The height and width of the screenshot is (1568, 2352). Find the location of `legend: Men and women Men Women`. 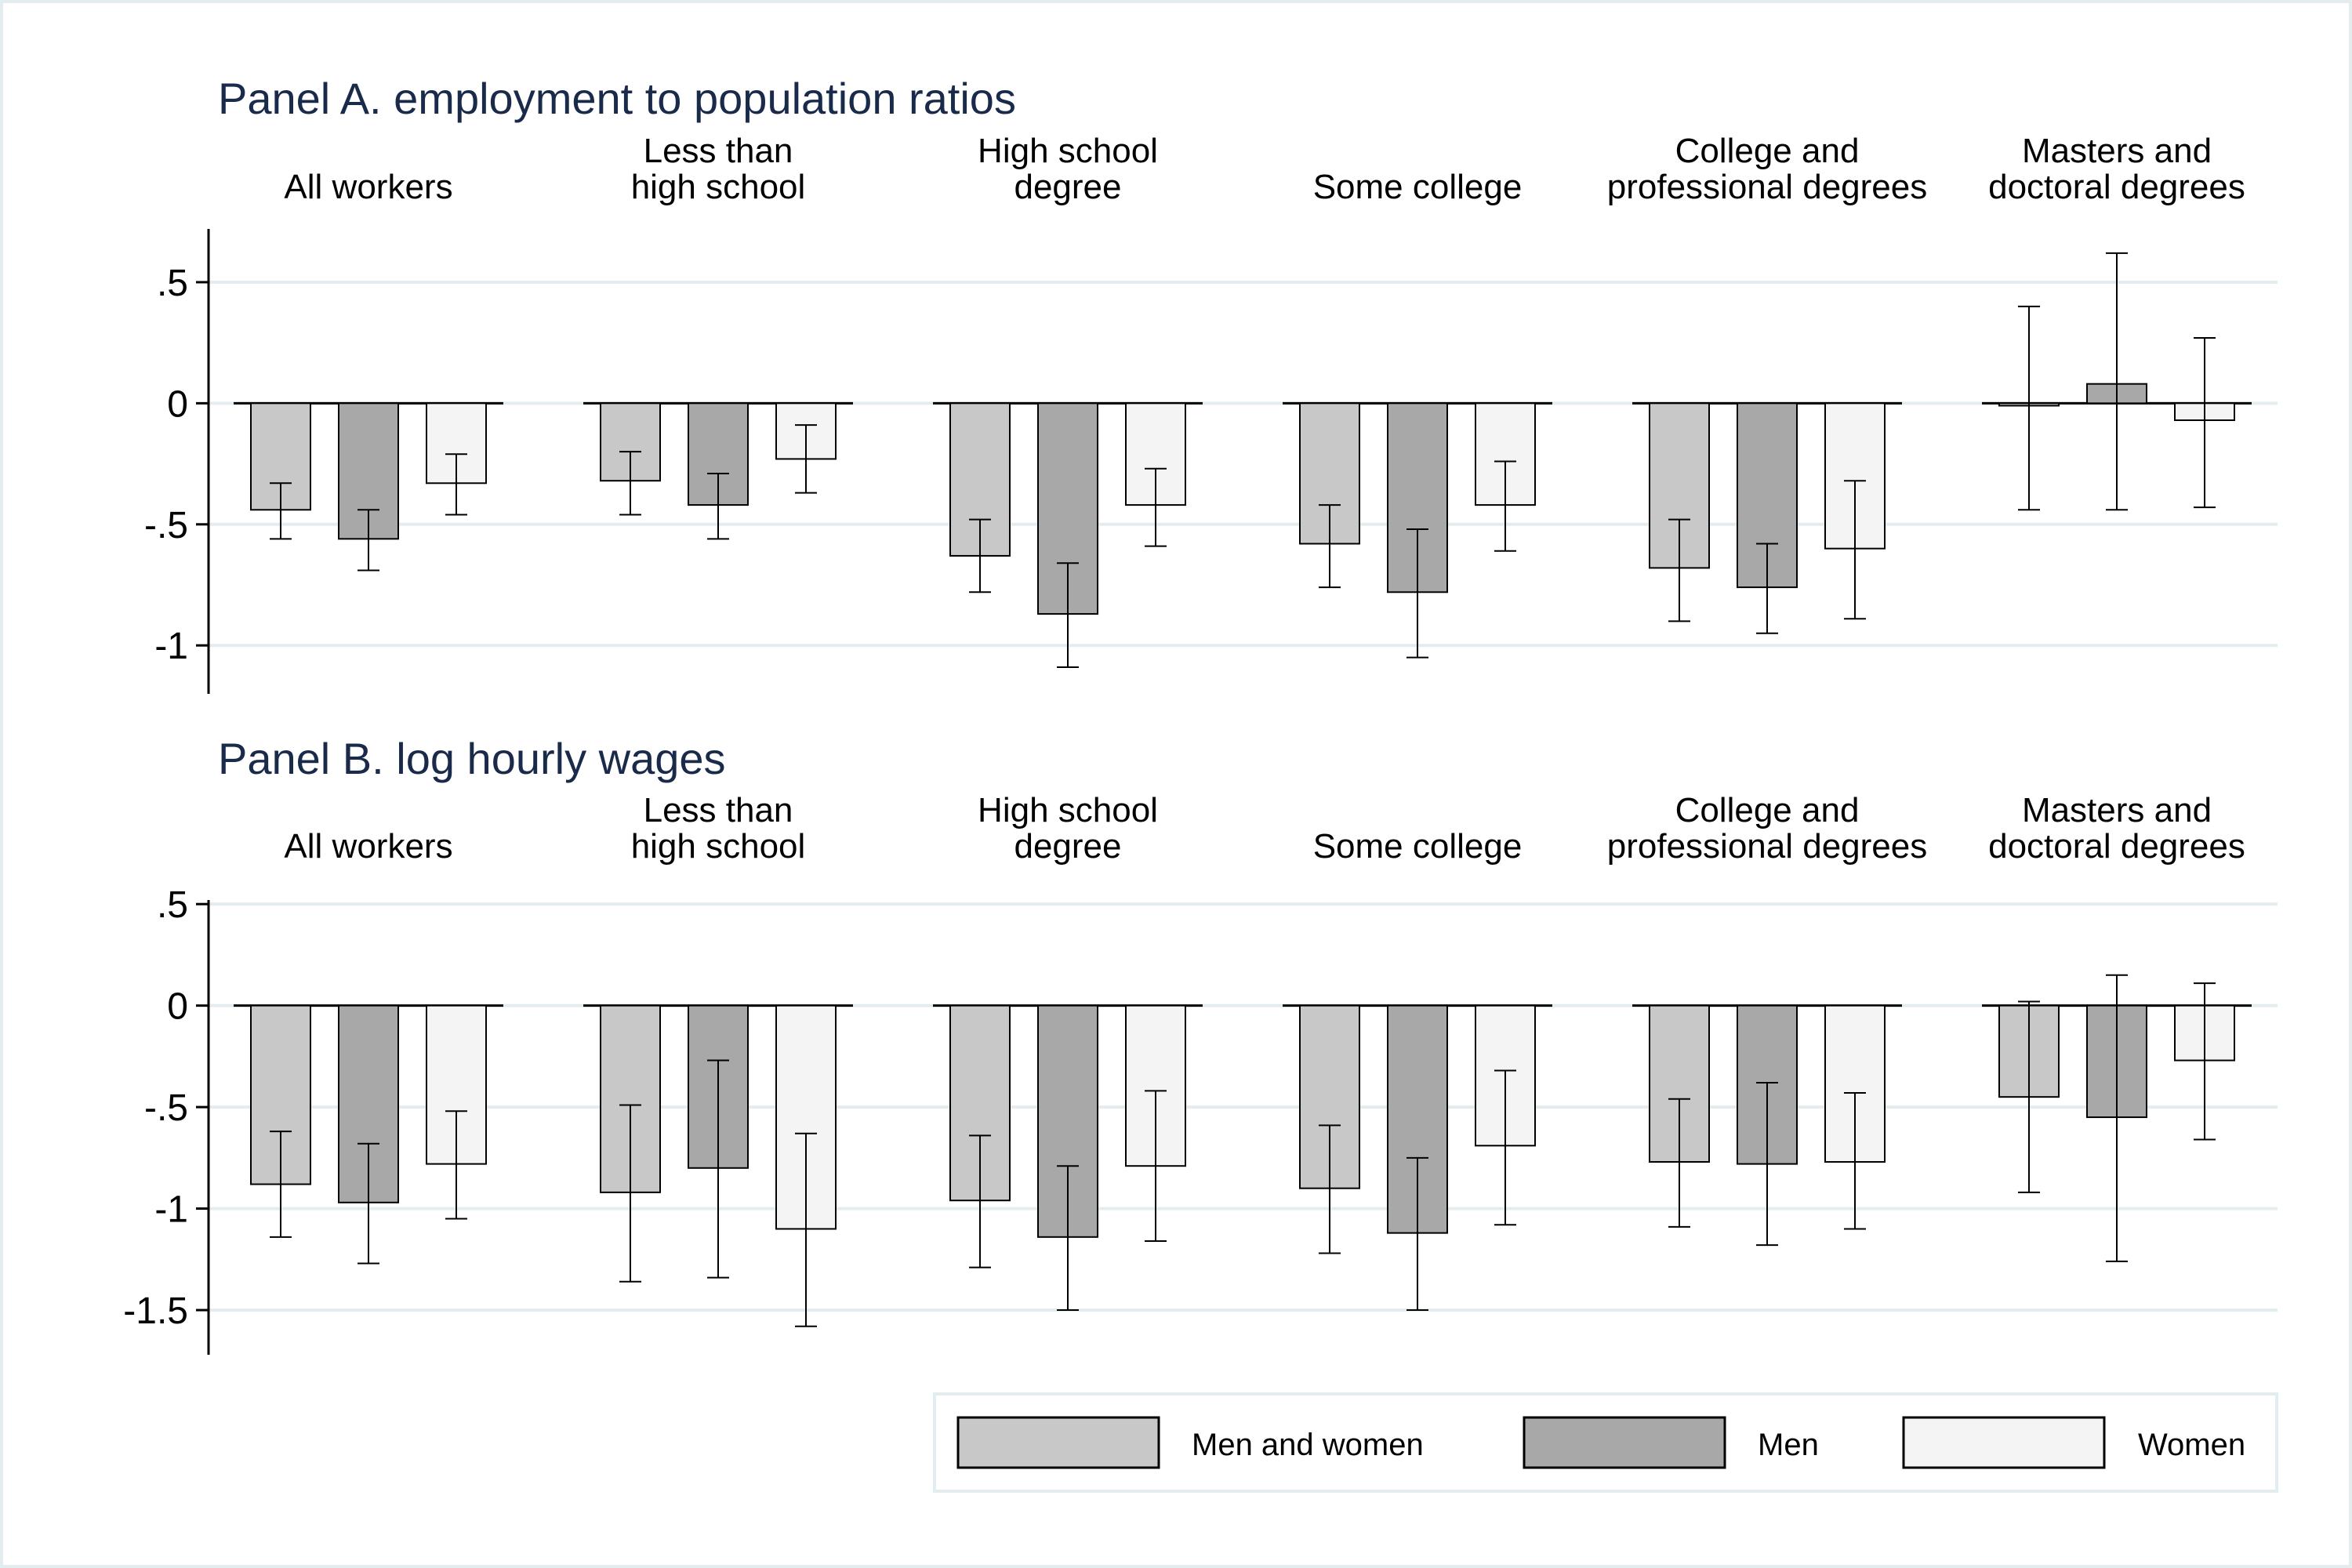

legend: Men and women Men Women is located at coordinates (1605, 1443).